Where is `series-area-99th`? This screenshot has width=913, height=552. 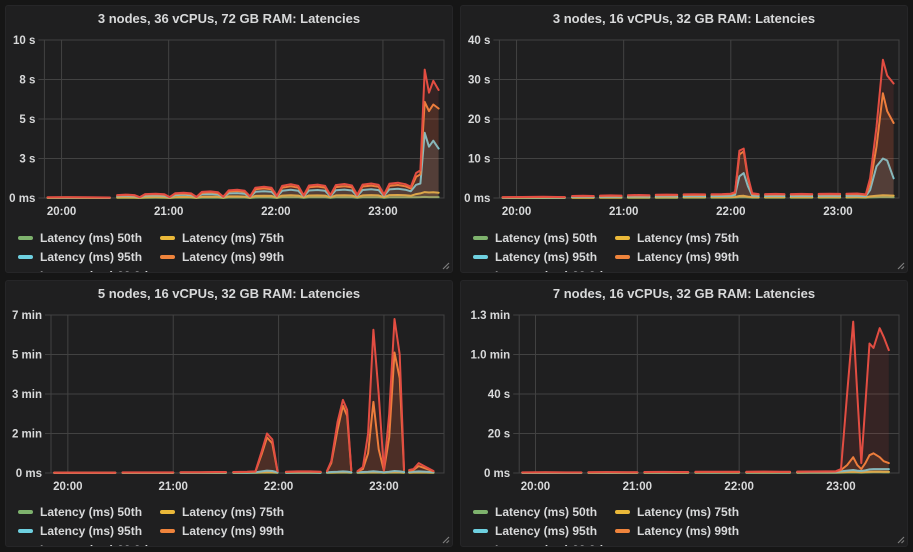
series-area-99th is located at coordinates (421, 469).